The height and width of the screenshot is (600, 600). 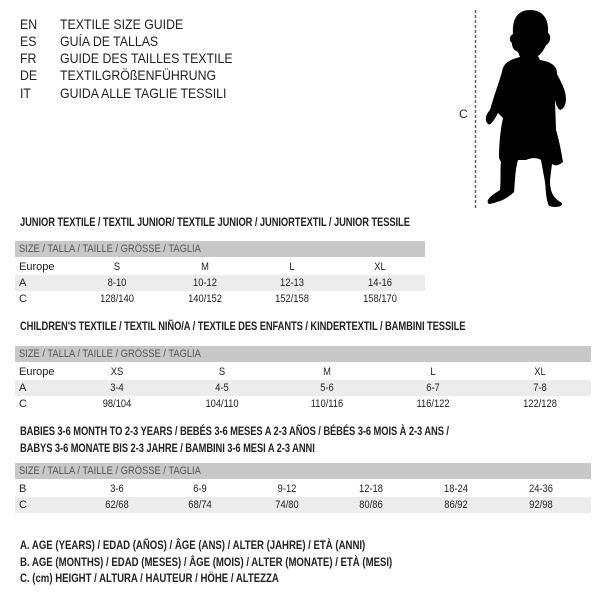 I want to click on cell: 122/128, so click(x=540, y=404).